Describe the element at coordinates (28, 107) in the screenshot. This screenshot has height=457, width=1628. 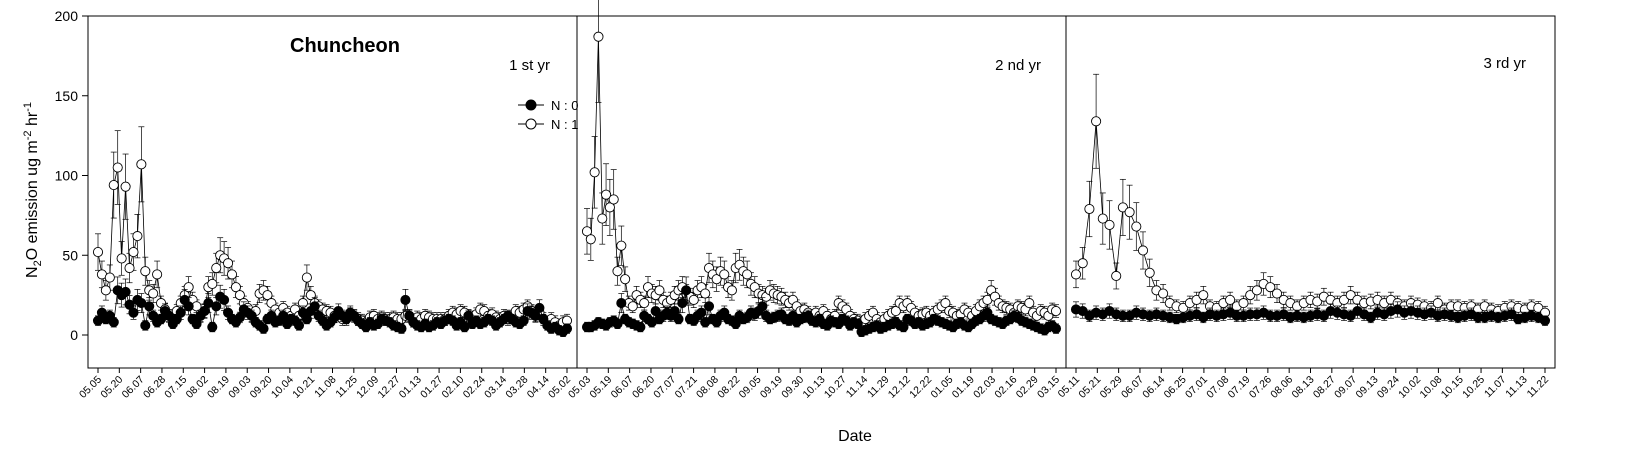
I see `y-label-sup2: -1` at that location.